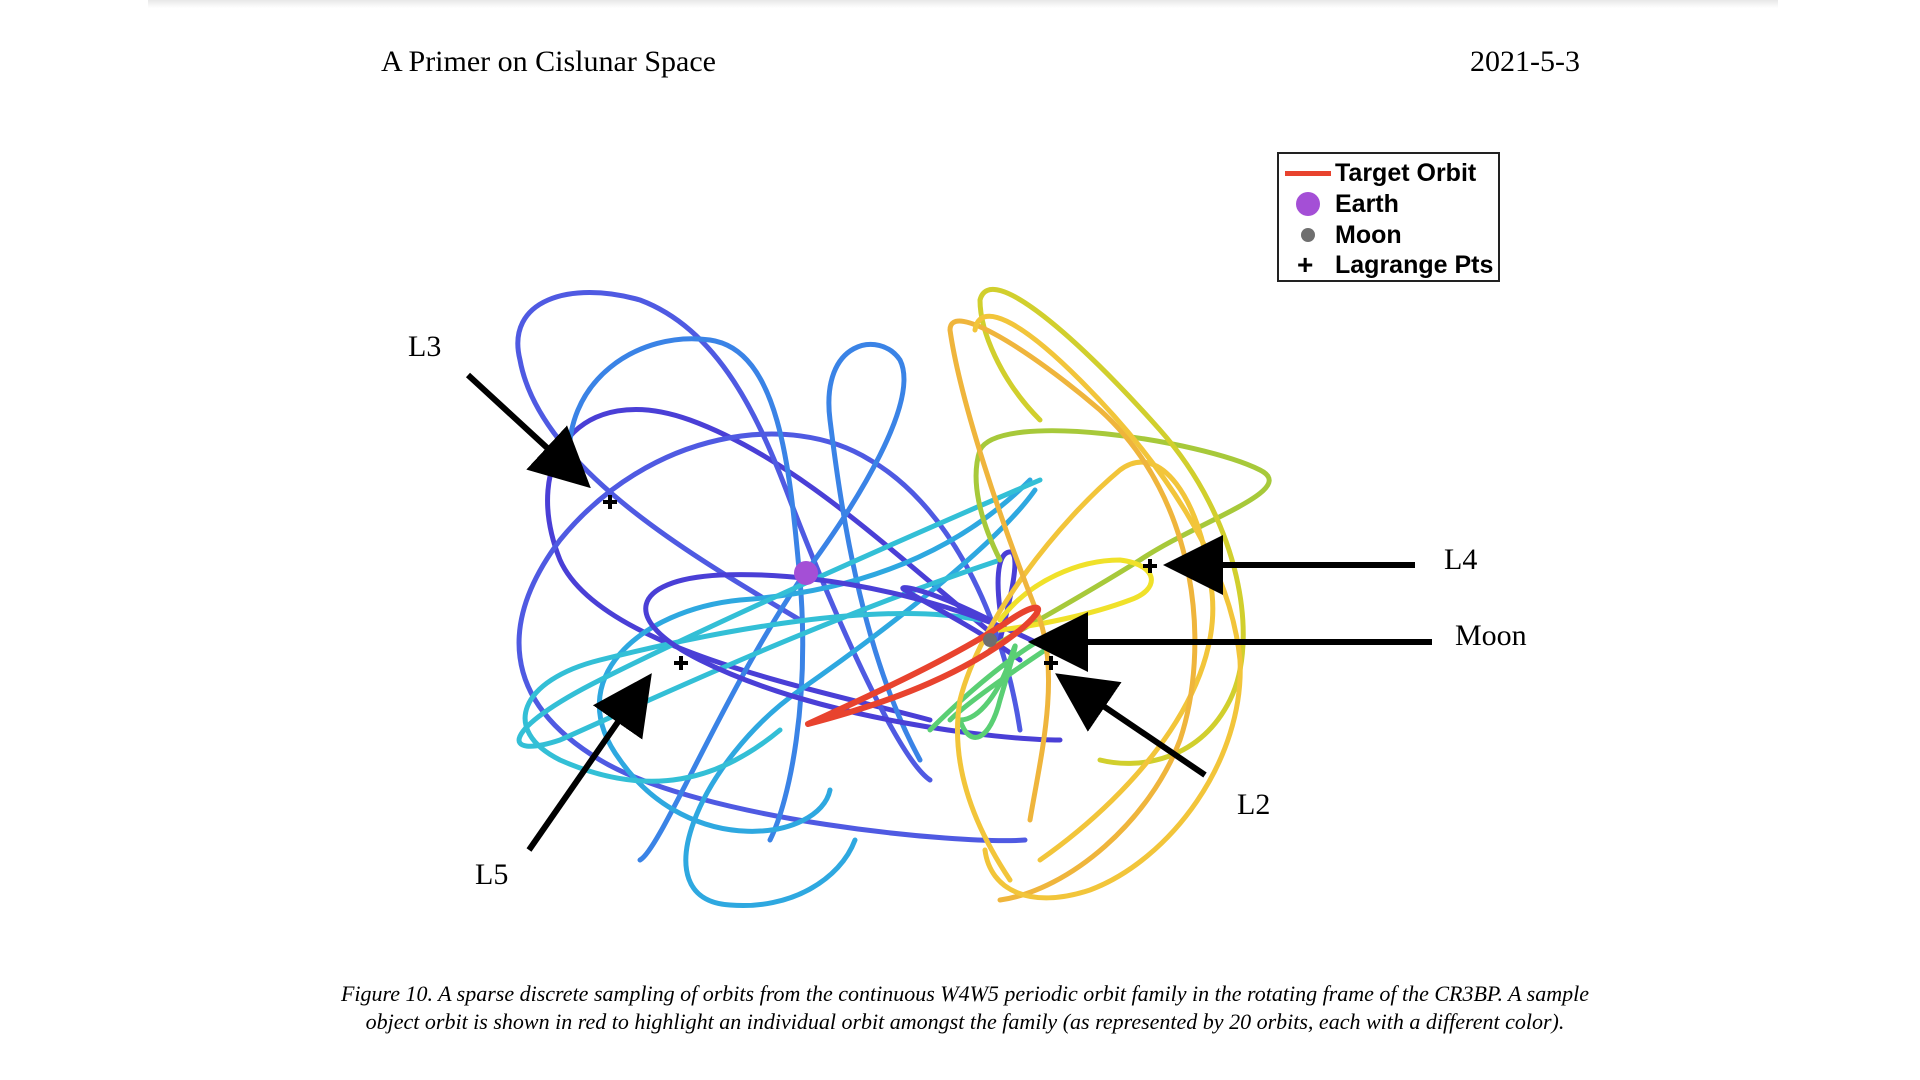 The width and height of the screenshot is (1920, 1080). Describe the element at coordinates (610, 502) in the screenshot. I see `lagrange-plus-l3` at that location.